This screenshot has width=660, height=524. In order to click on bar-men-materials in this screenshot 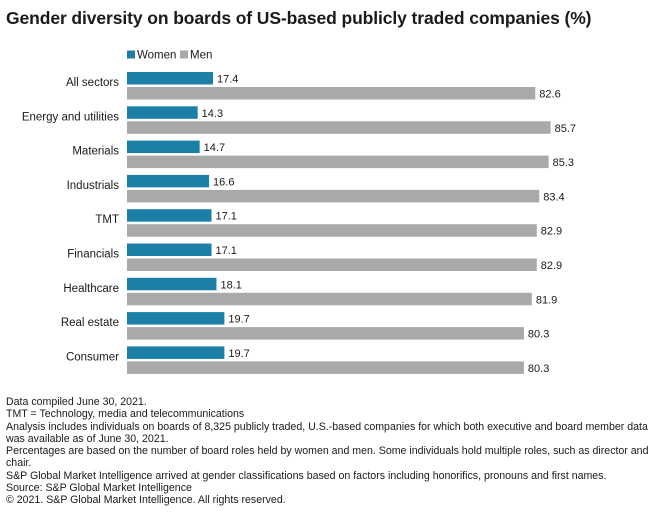, I will do `click(338, 162)`.